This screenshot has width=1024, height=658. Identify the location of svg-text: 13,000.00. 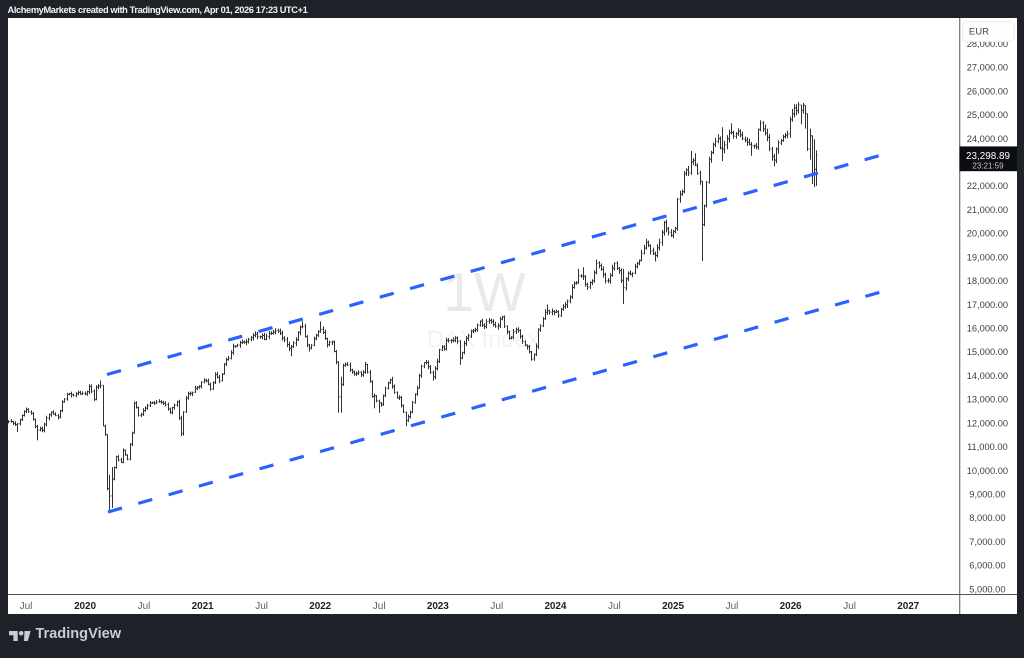
(987, 400).